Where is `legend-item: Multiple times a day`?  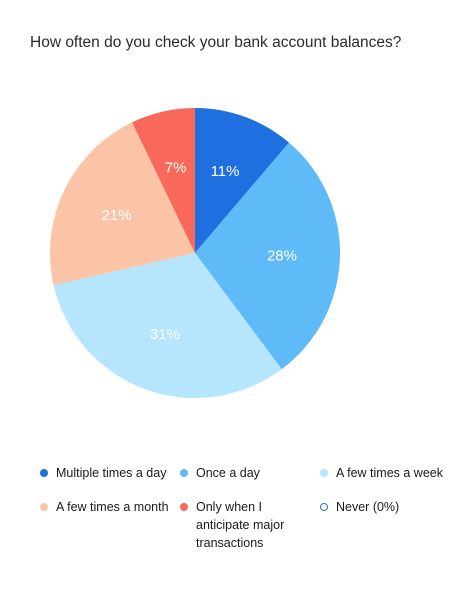
legend-item: Multiple times a day is located at coordinates (105, 473).